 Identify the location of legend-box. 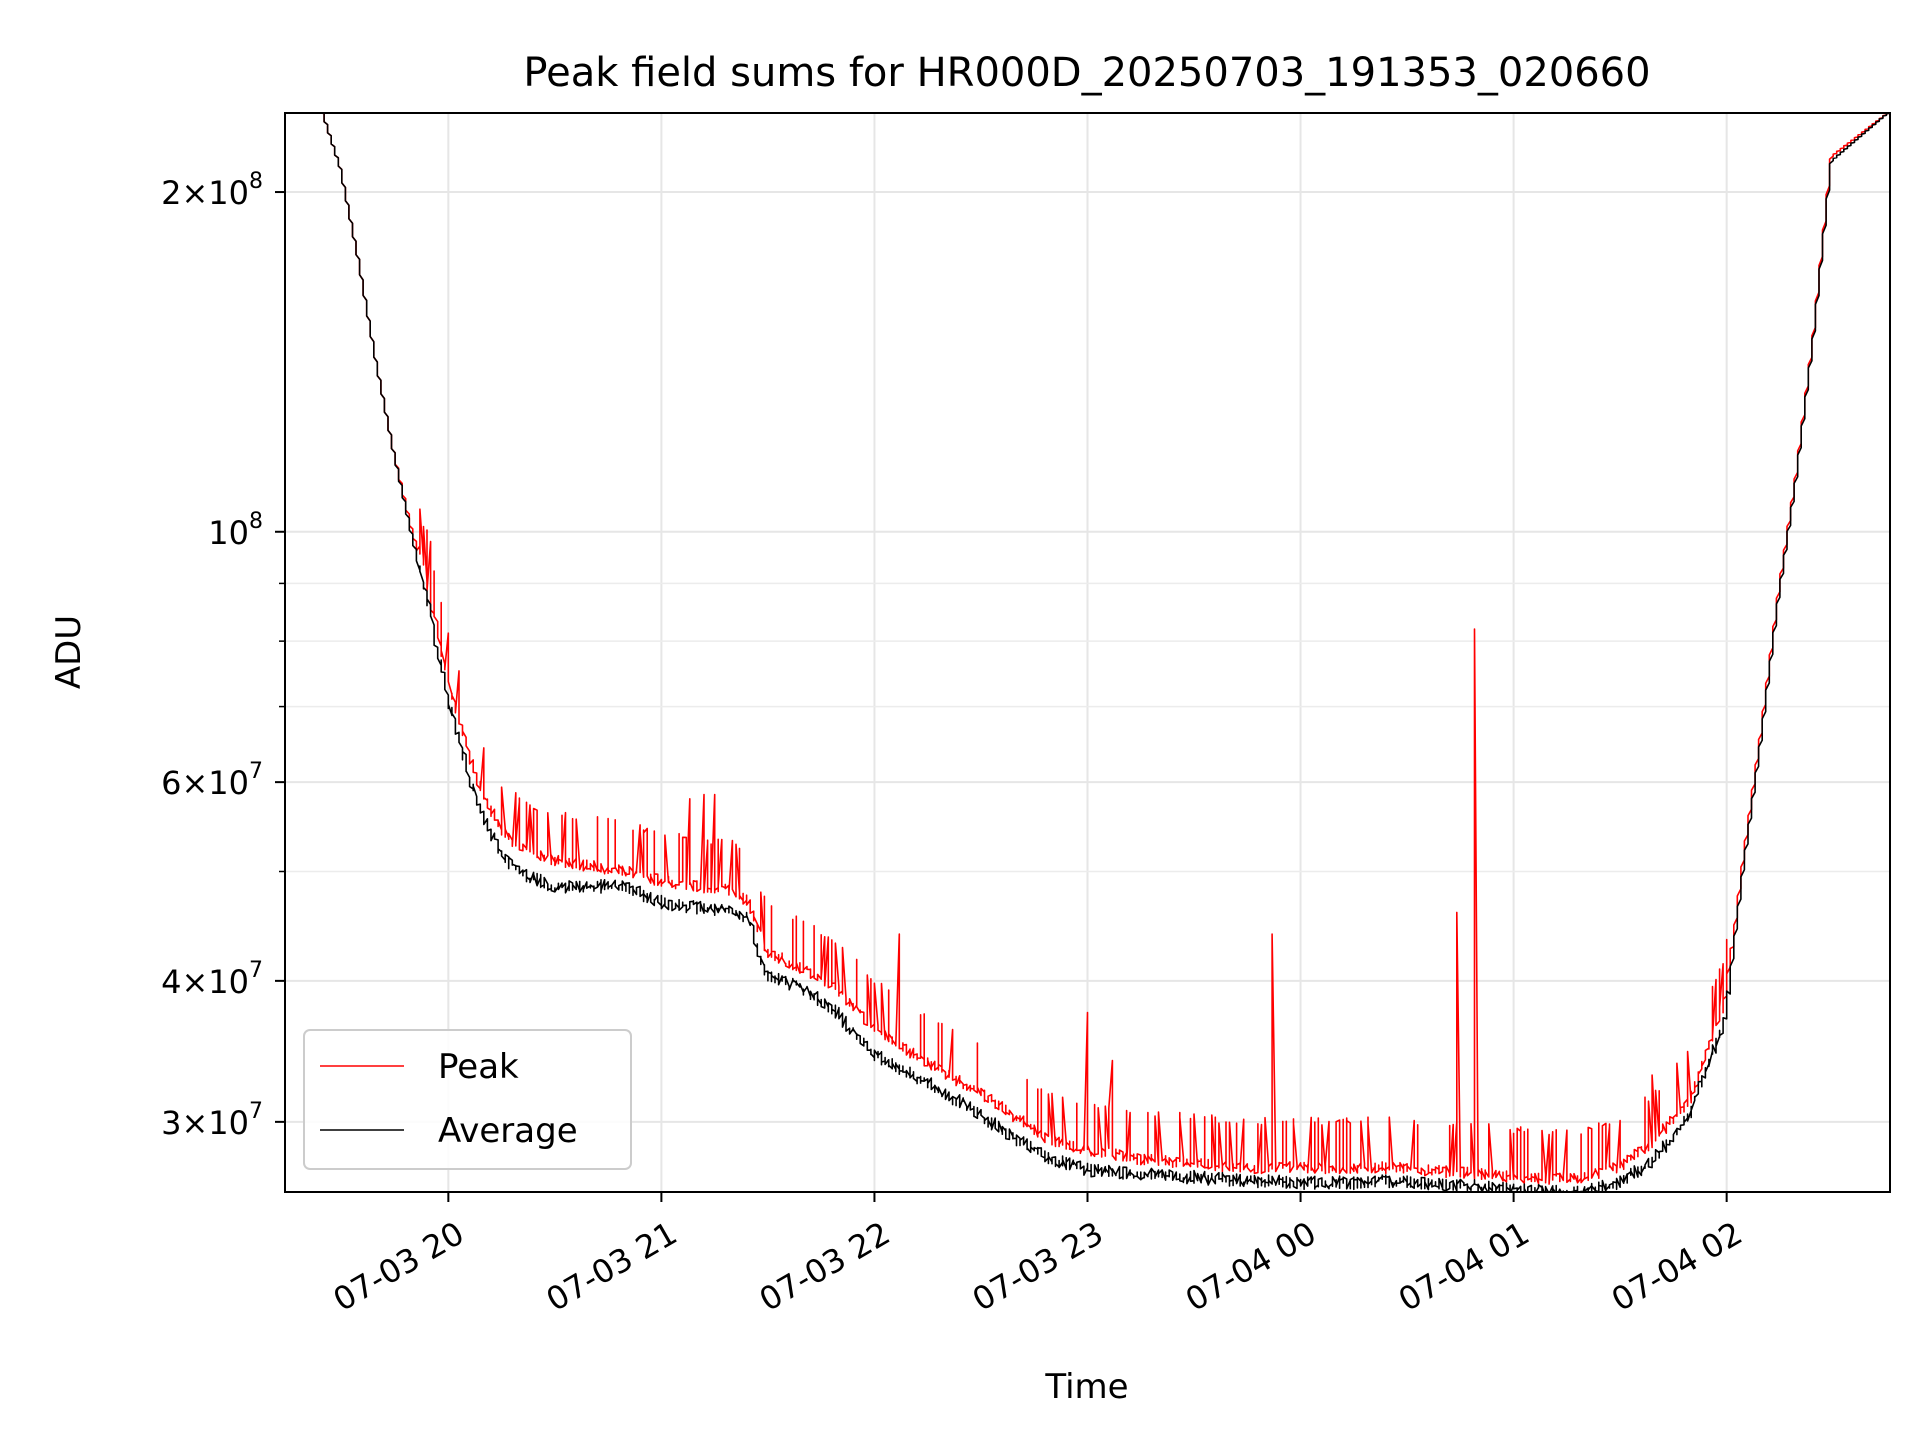
(467, 1099).